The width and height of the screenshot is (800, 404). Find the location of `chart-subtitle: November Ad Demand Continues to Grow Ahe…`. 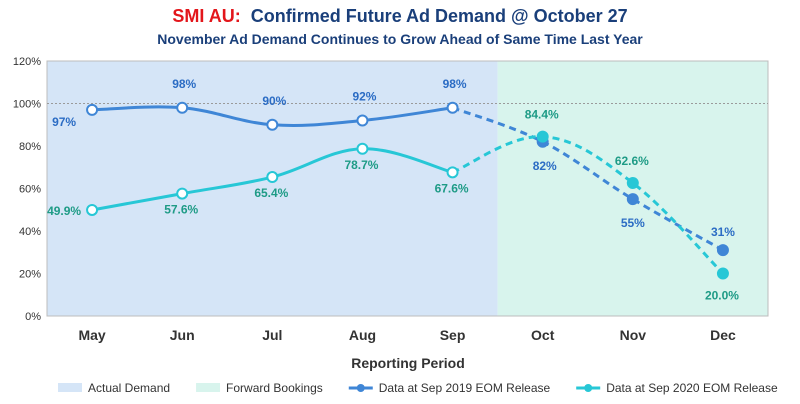

chart-subtitle: November Ad Demand Continues to Grow Ahe… is located at coordinates (400, 39).